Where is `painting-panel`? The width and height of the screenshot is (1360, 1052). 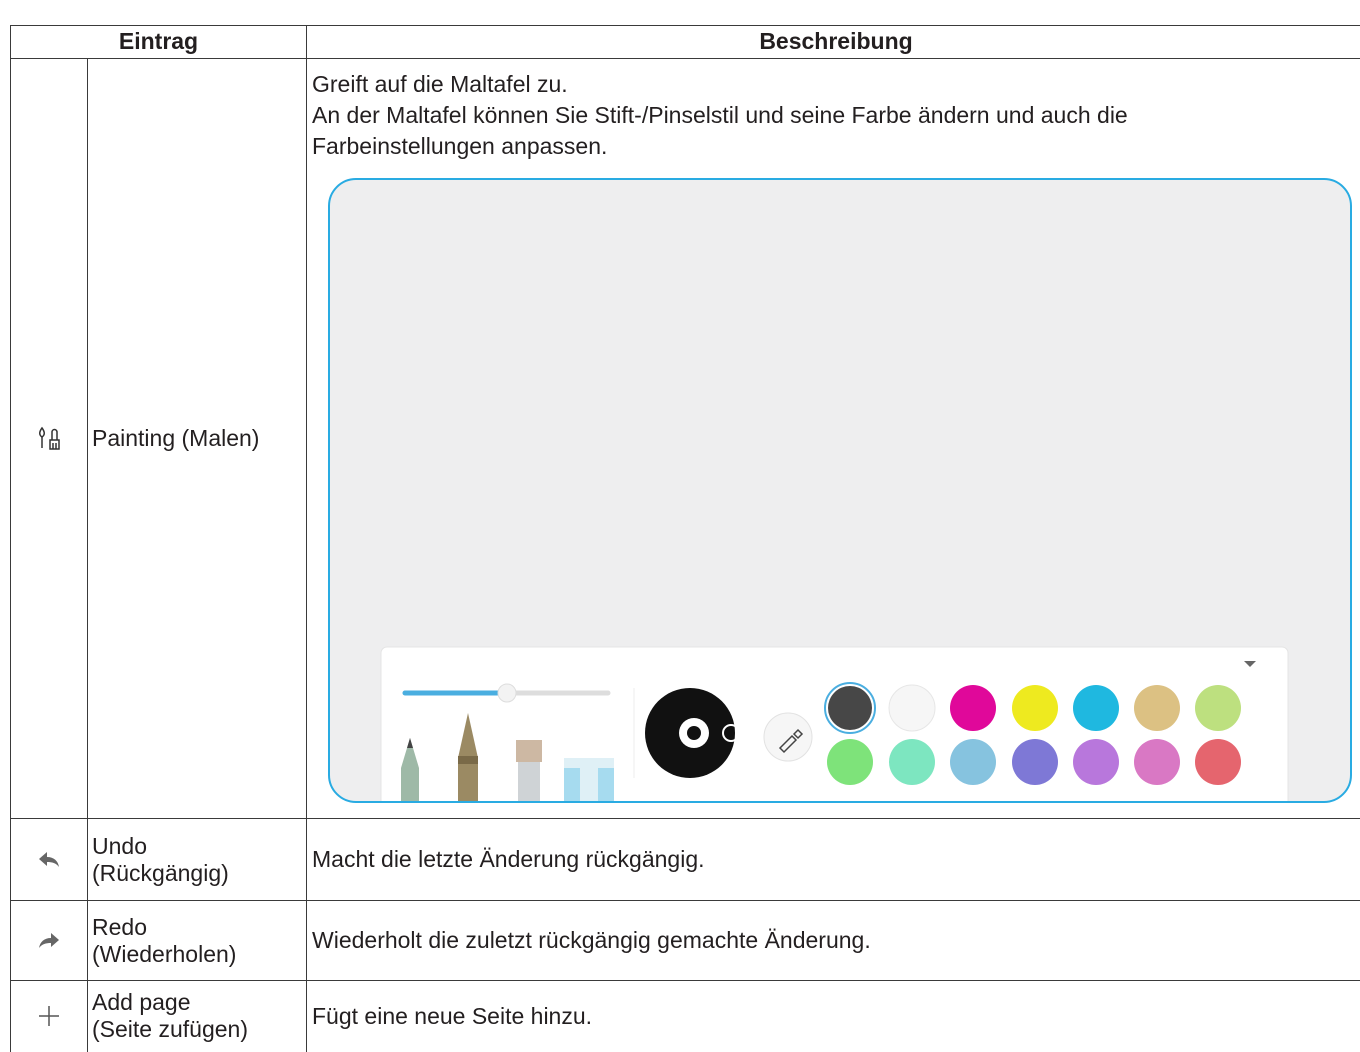 painting-panel is located at coordinates (834, 723).